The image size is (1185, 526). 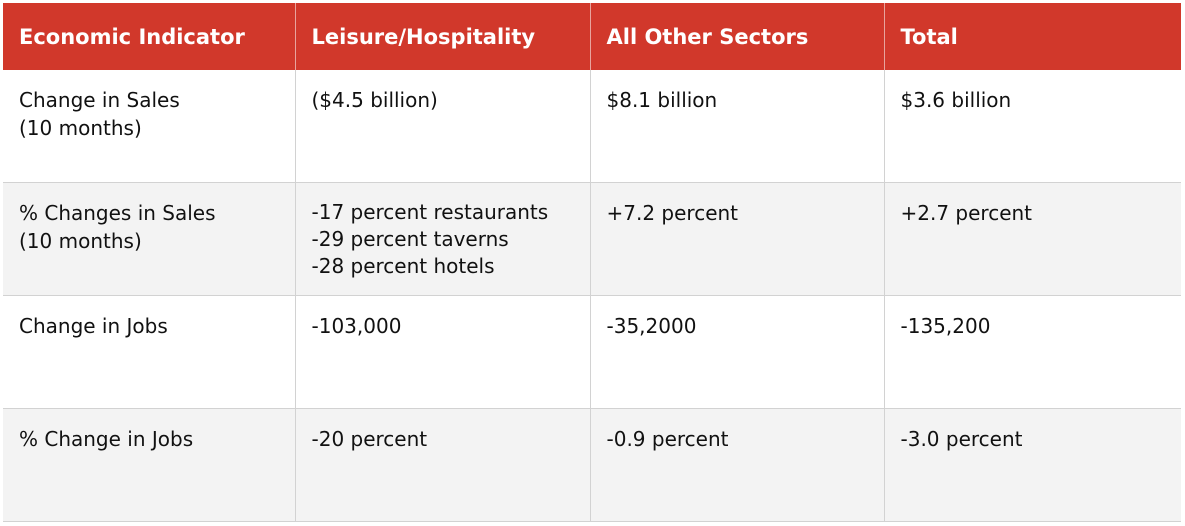 What do you see at coordinates (737, 36) in the screenshot?
I see `header-all-other-sectors: All Other Sectors` at bounding box center [737, 36].